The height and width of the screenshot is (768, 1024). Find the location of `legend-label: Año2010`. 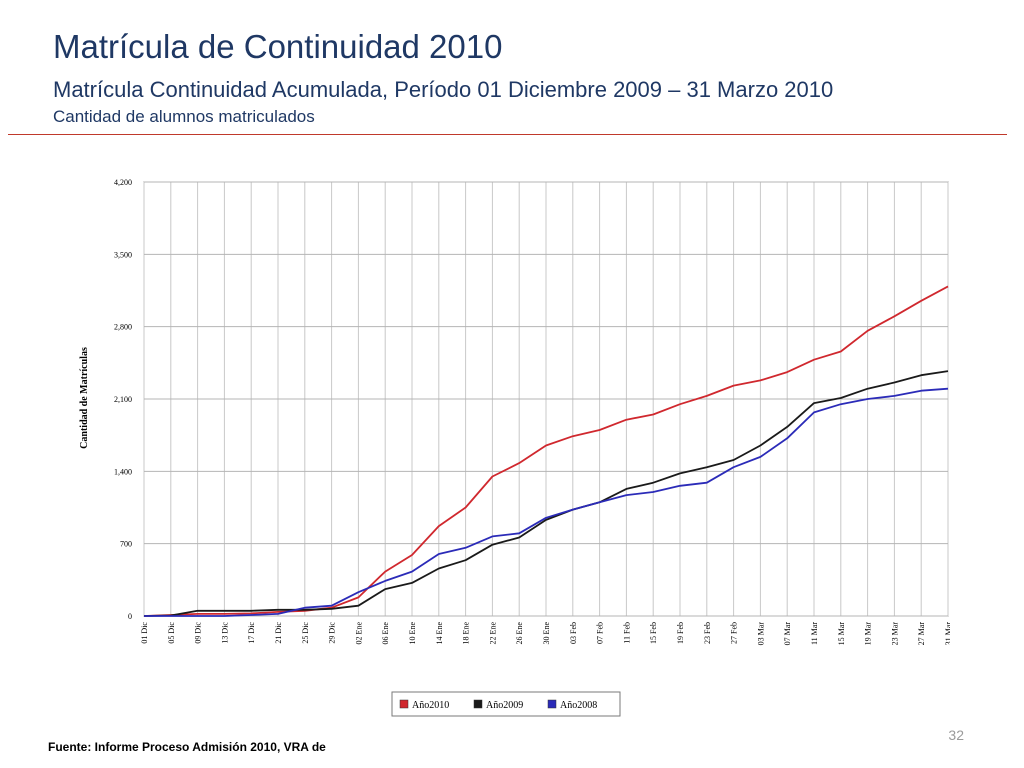

legend-label: Año2010 is located at coordinates (430, 705).